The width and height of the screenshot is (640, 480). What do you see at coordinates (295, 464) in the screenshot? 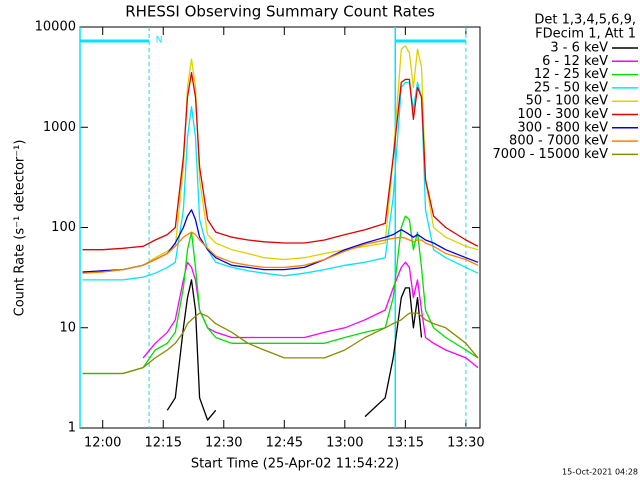
I see `x-axis-label: Start Time (25-Apr-02 11:54:22)` at bounding box center [295, 464].